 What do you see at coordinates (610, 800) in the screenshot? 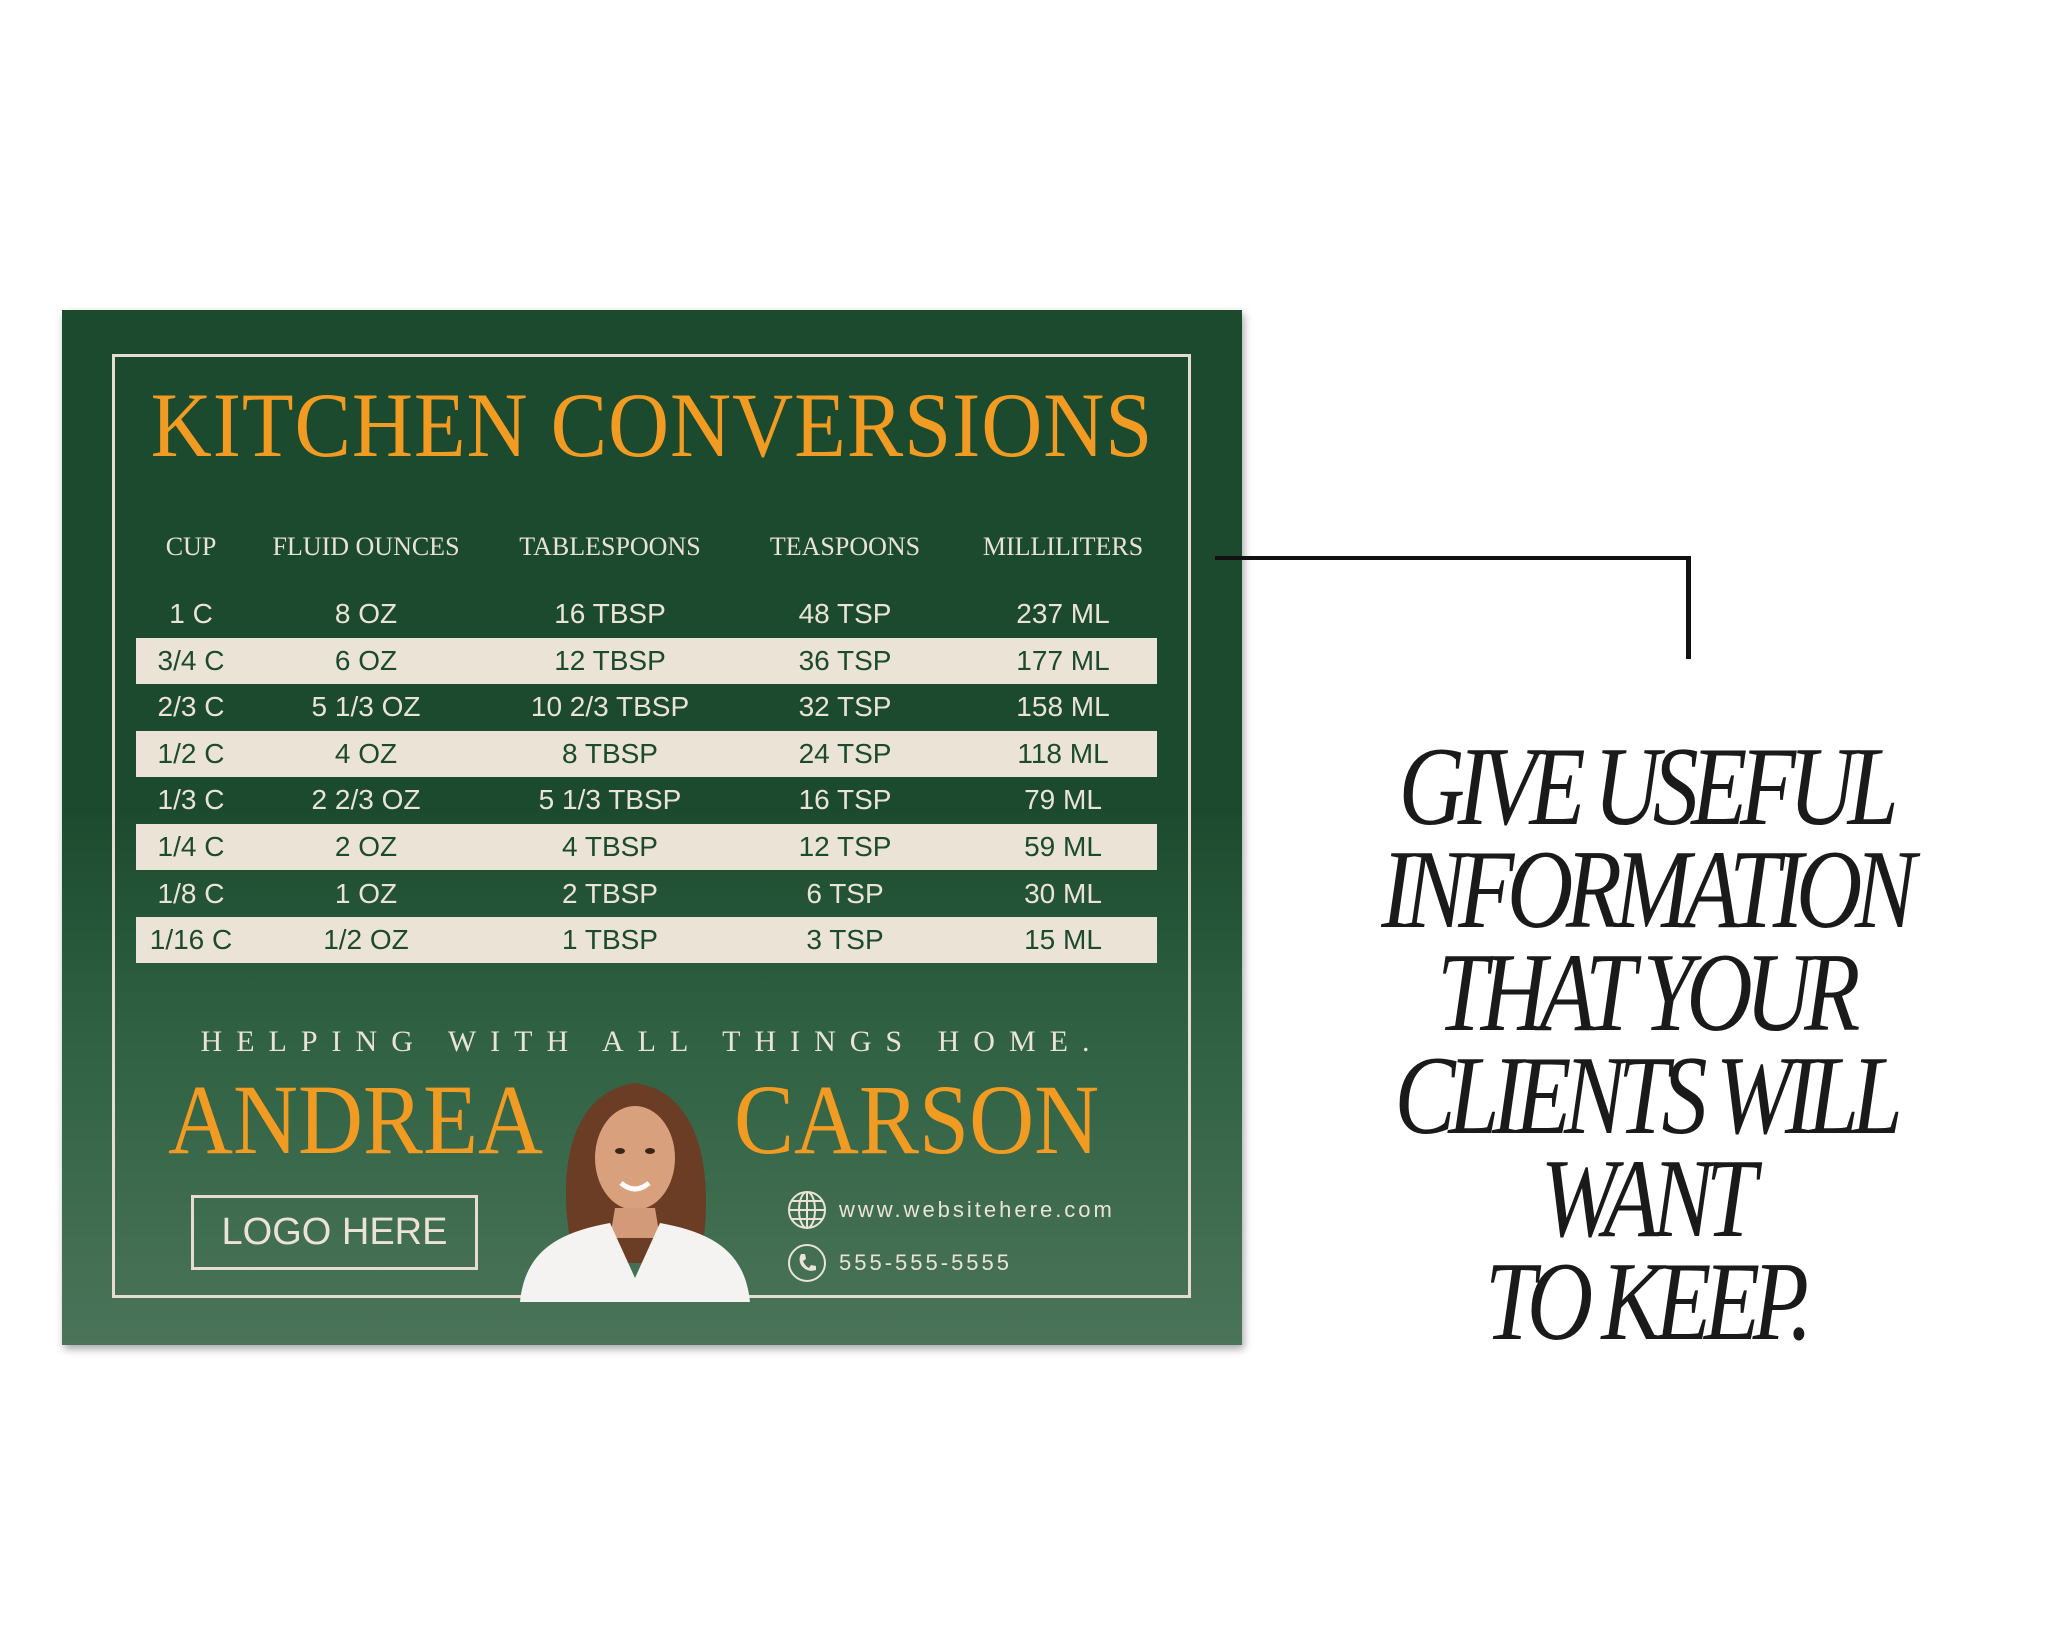
I see `table-cell: 5 1/3 TBSP` at bounding box center [610, 800].